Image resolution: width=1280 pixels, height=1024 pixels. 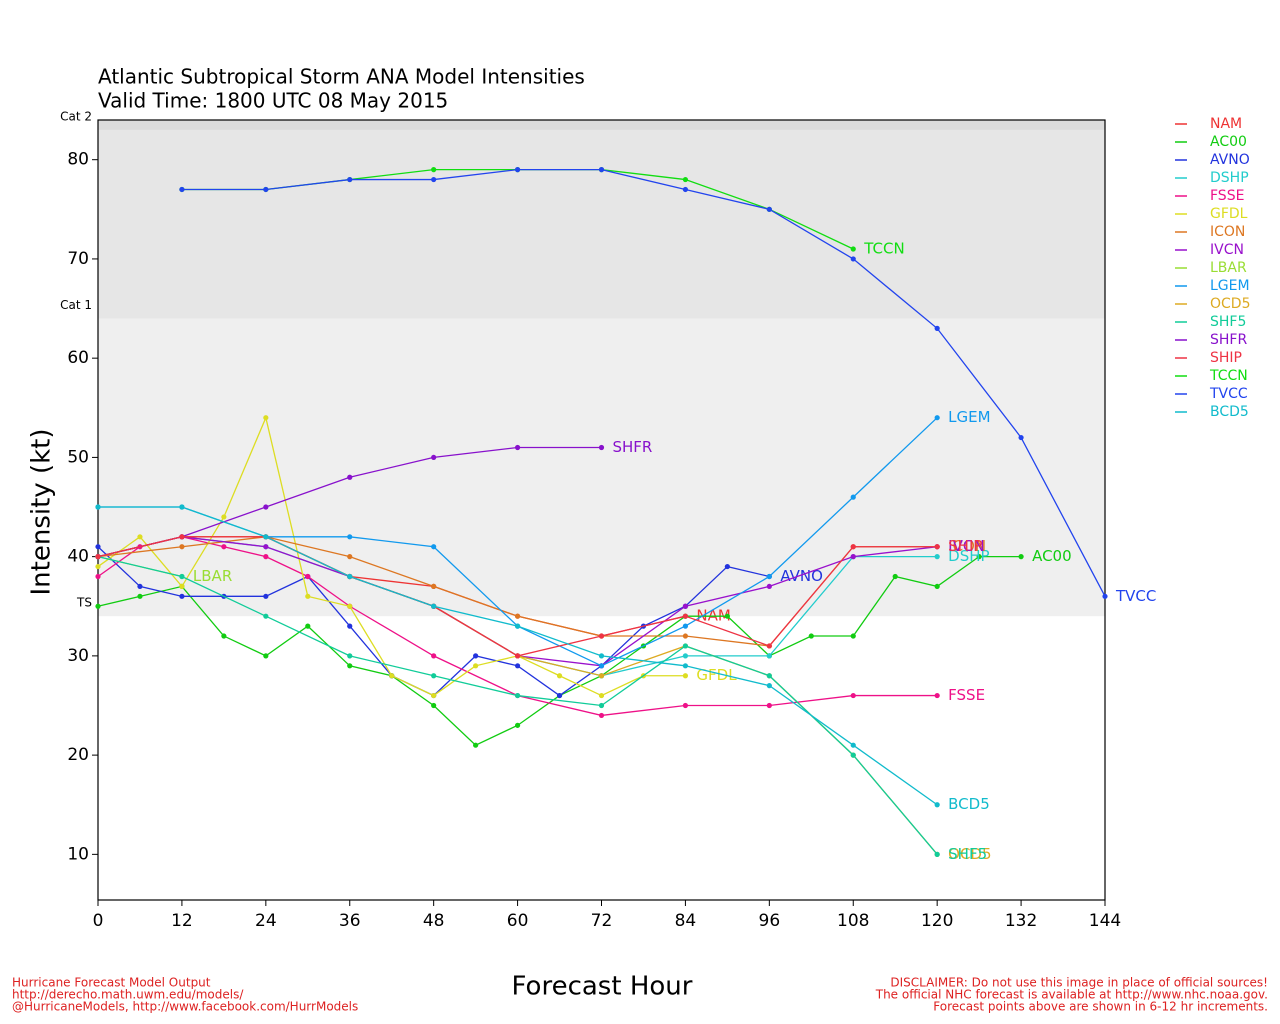 I want to click on series-end-label: ICON, so click(x=967, y=546).